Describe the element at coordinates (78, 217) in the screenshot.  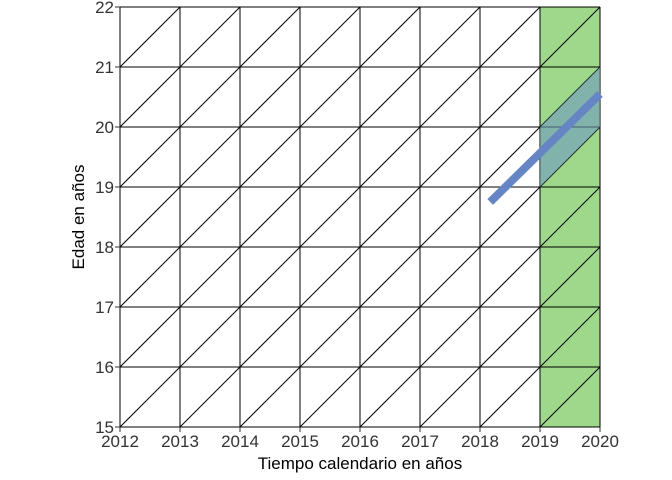
I see `y-axis-title: Edad en años` at that location.